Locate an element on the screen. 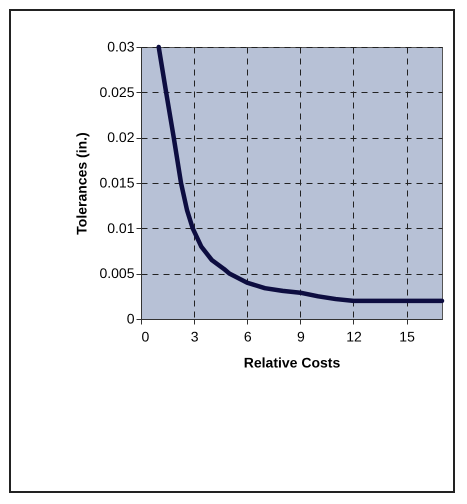 The width and height of the screenshot is (467, 504). y-tick-label: 0.02 is located at coordinates (121, 137).